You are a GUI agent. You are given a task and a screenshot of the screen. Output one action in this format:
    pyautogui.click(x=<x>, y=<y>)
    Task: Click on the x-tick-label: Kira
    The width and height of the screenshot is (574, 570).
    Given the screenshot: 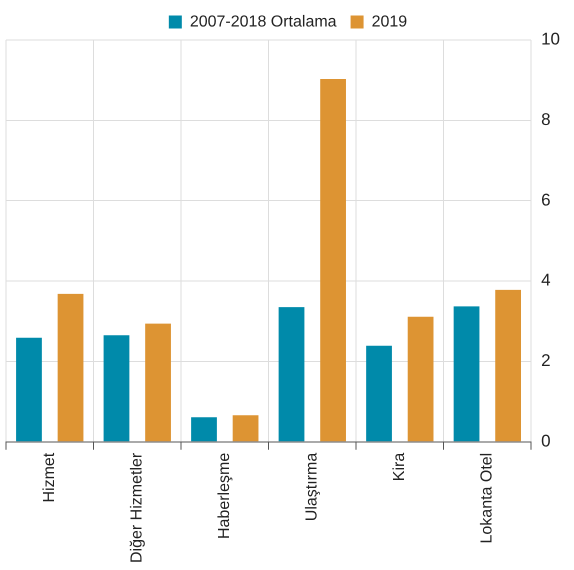 What is the action you would take?
    pyautogui.click(x=399, y=467)
    